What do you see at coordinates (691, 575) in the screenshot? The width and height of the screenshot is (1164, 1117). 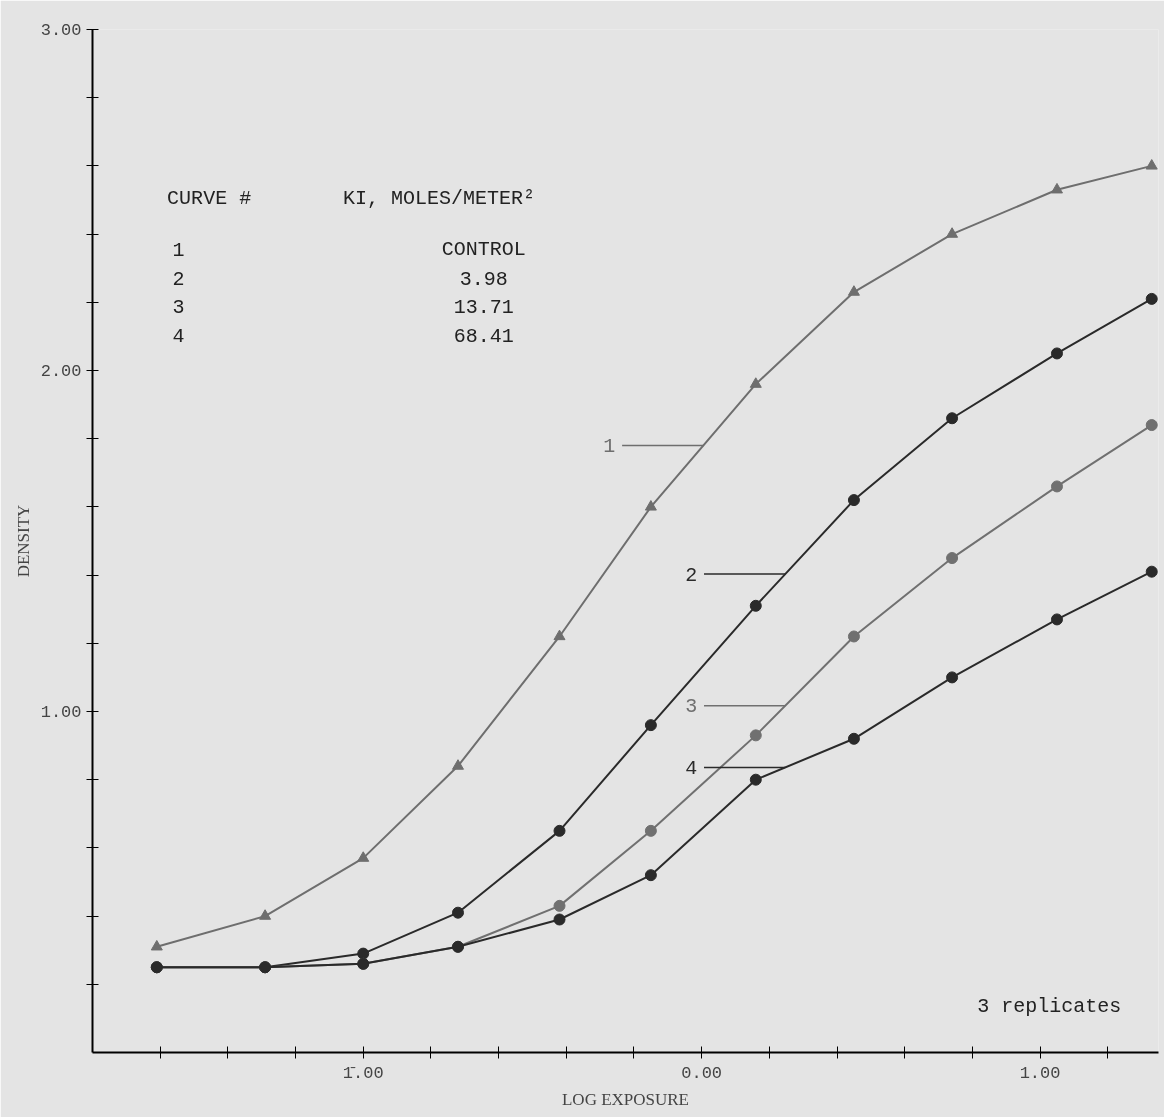 I see `legend-label: 2` at bounding box center [691, 575].